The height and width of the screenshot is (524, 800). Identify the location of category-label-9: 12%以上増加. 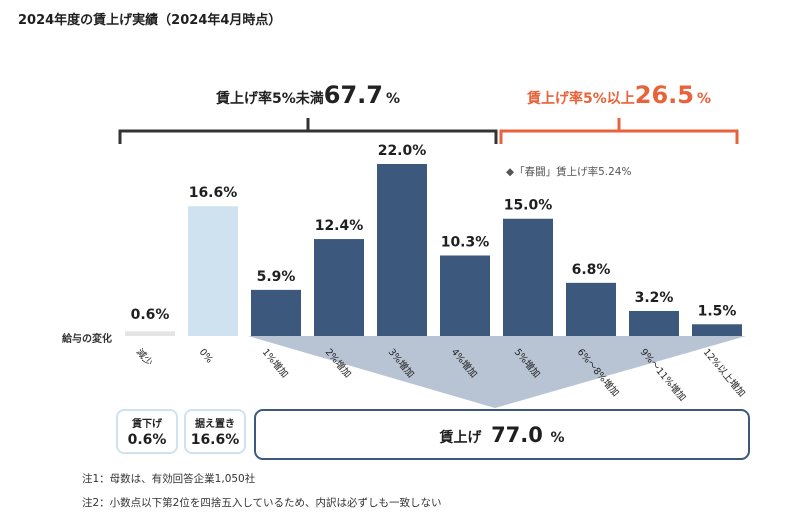
(724, 372).